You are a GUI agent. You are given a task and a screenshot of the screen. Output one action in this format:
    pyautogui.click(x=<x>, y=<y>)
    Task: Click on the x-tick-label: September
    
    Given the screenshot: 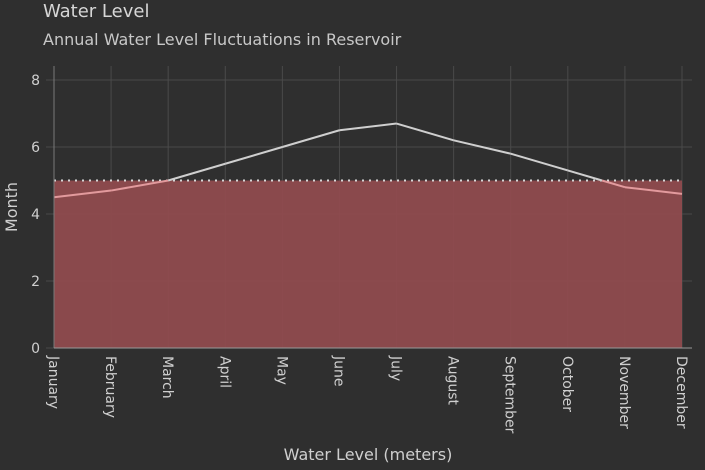 What is the action you would take?
    pyautogui.click(x=510, y=395)
    